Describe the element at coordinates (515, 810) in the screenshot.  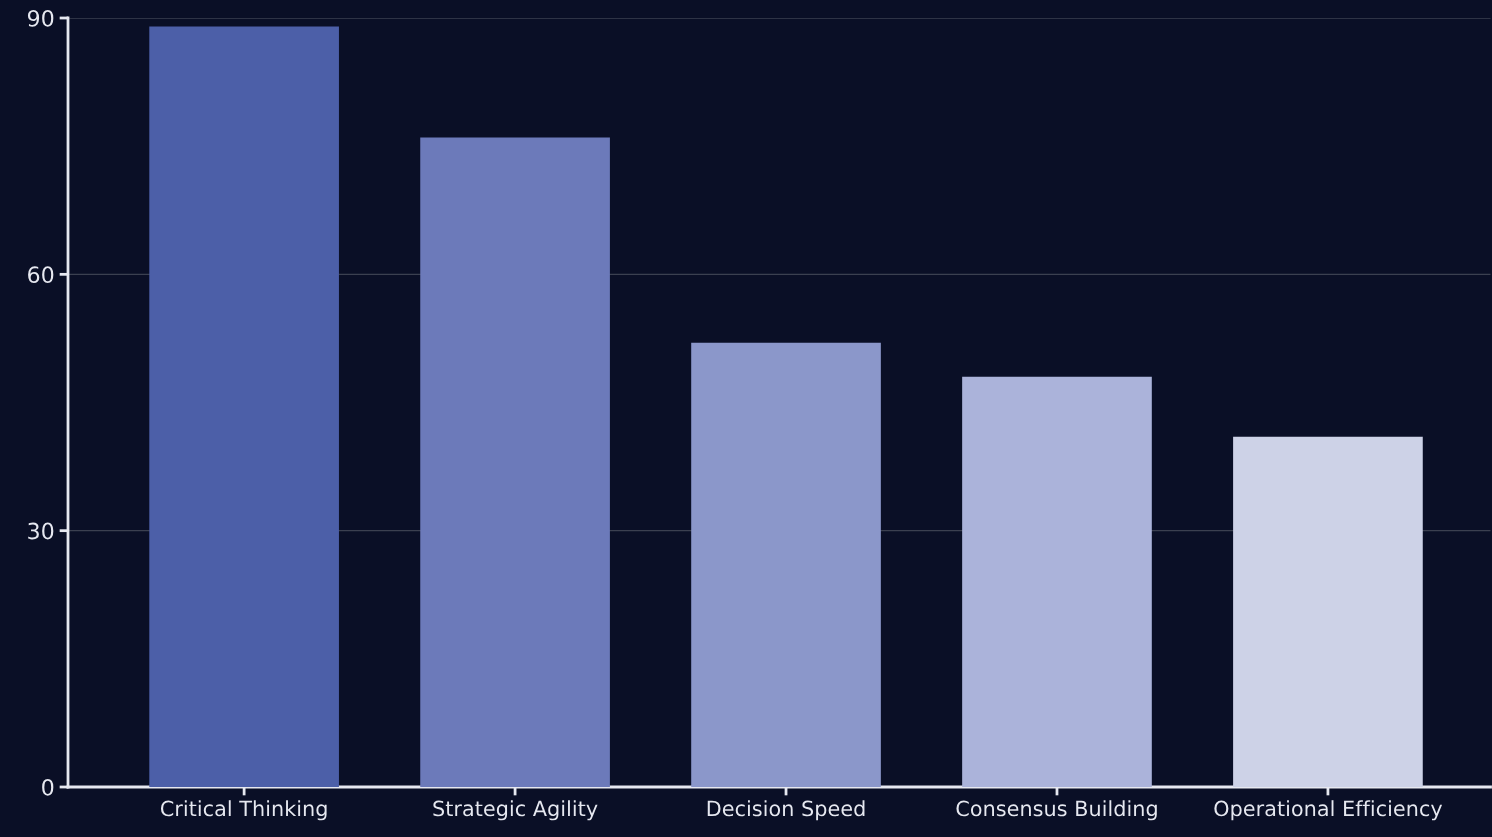
I see `x-tick-label: Strategic Agility` at that location.